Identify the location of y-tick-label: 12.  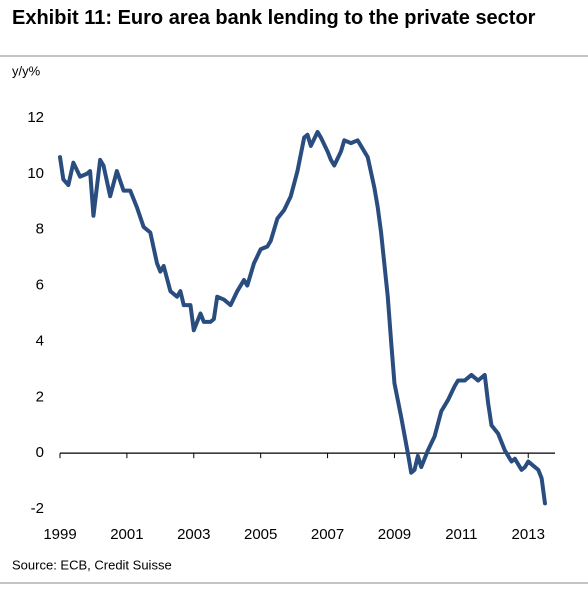
(35, 117).